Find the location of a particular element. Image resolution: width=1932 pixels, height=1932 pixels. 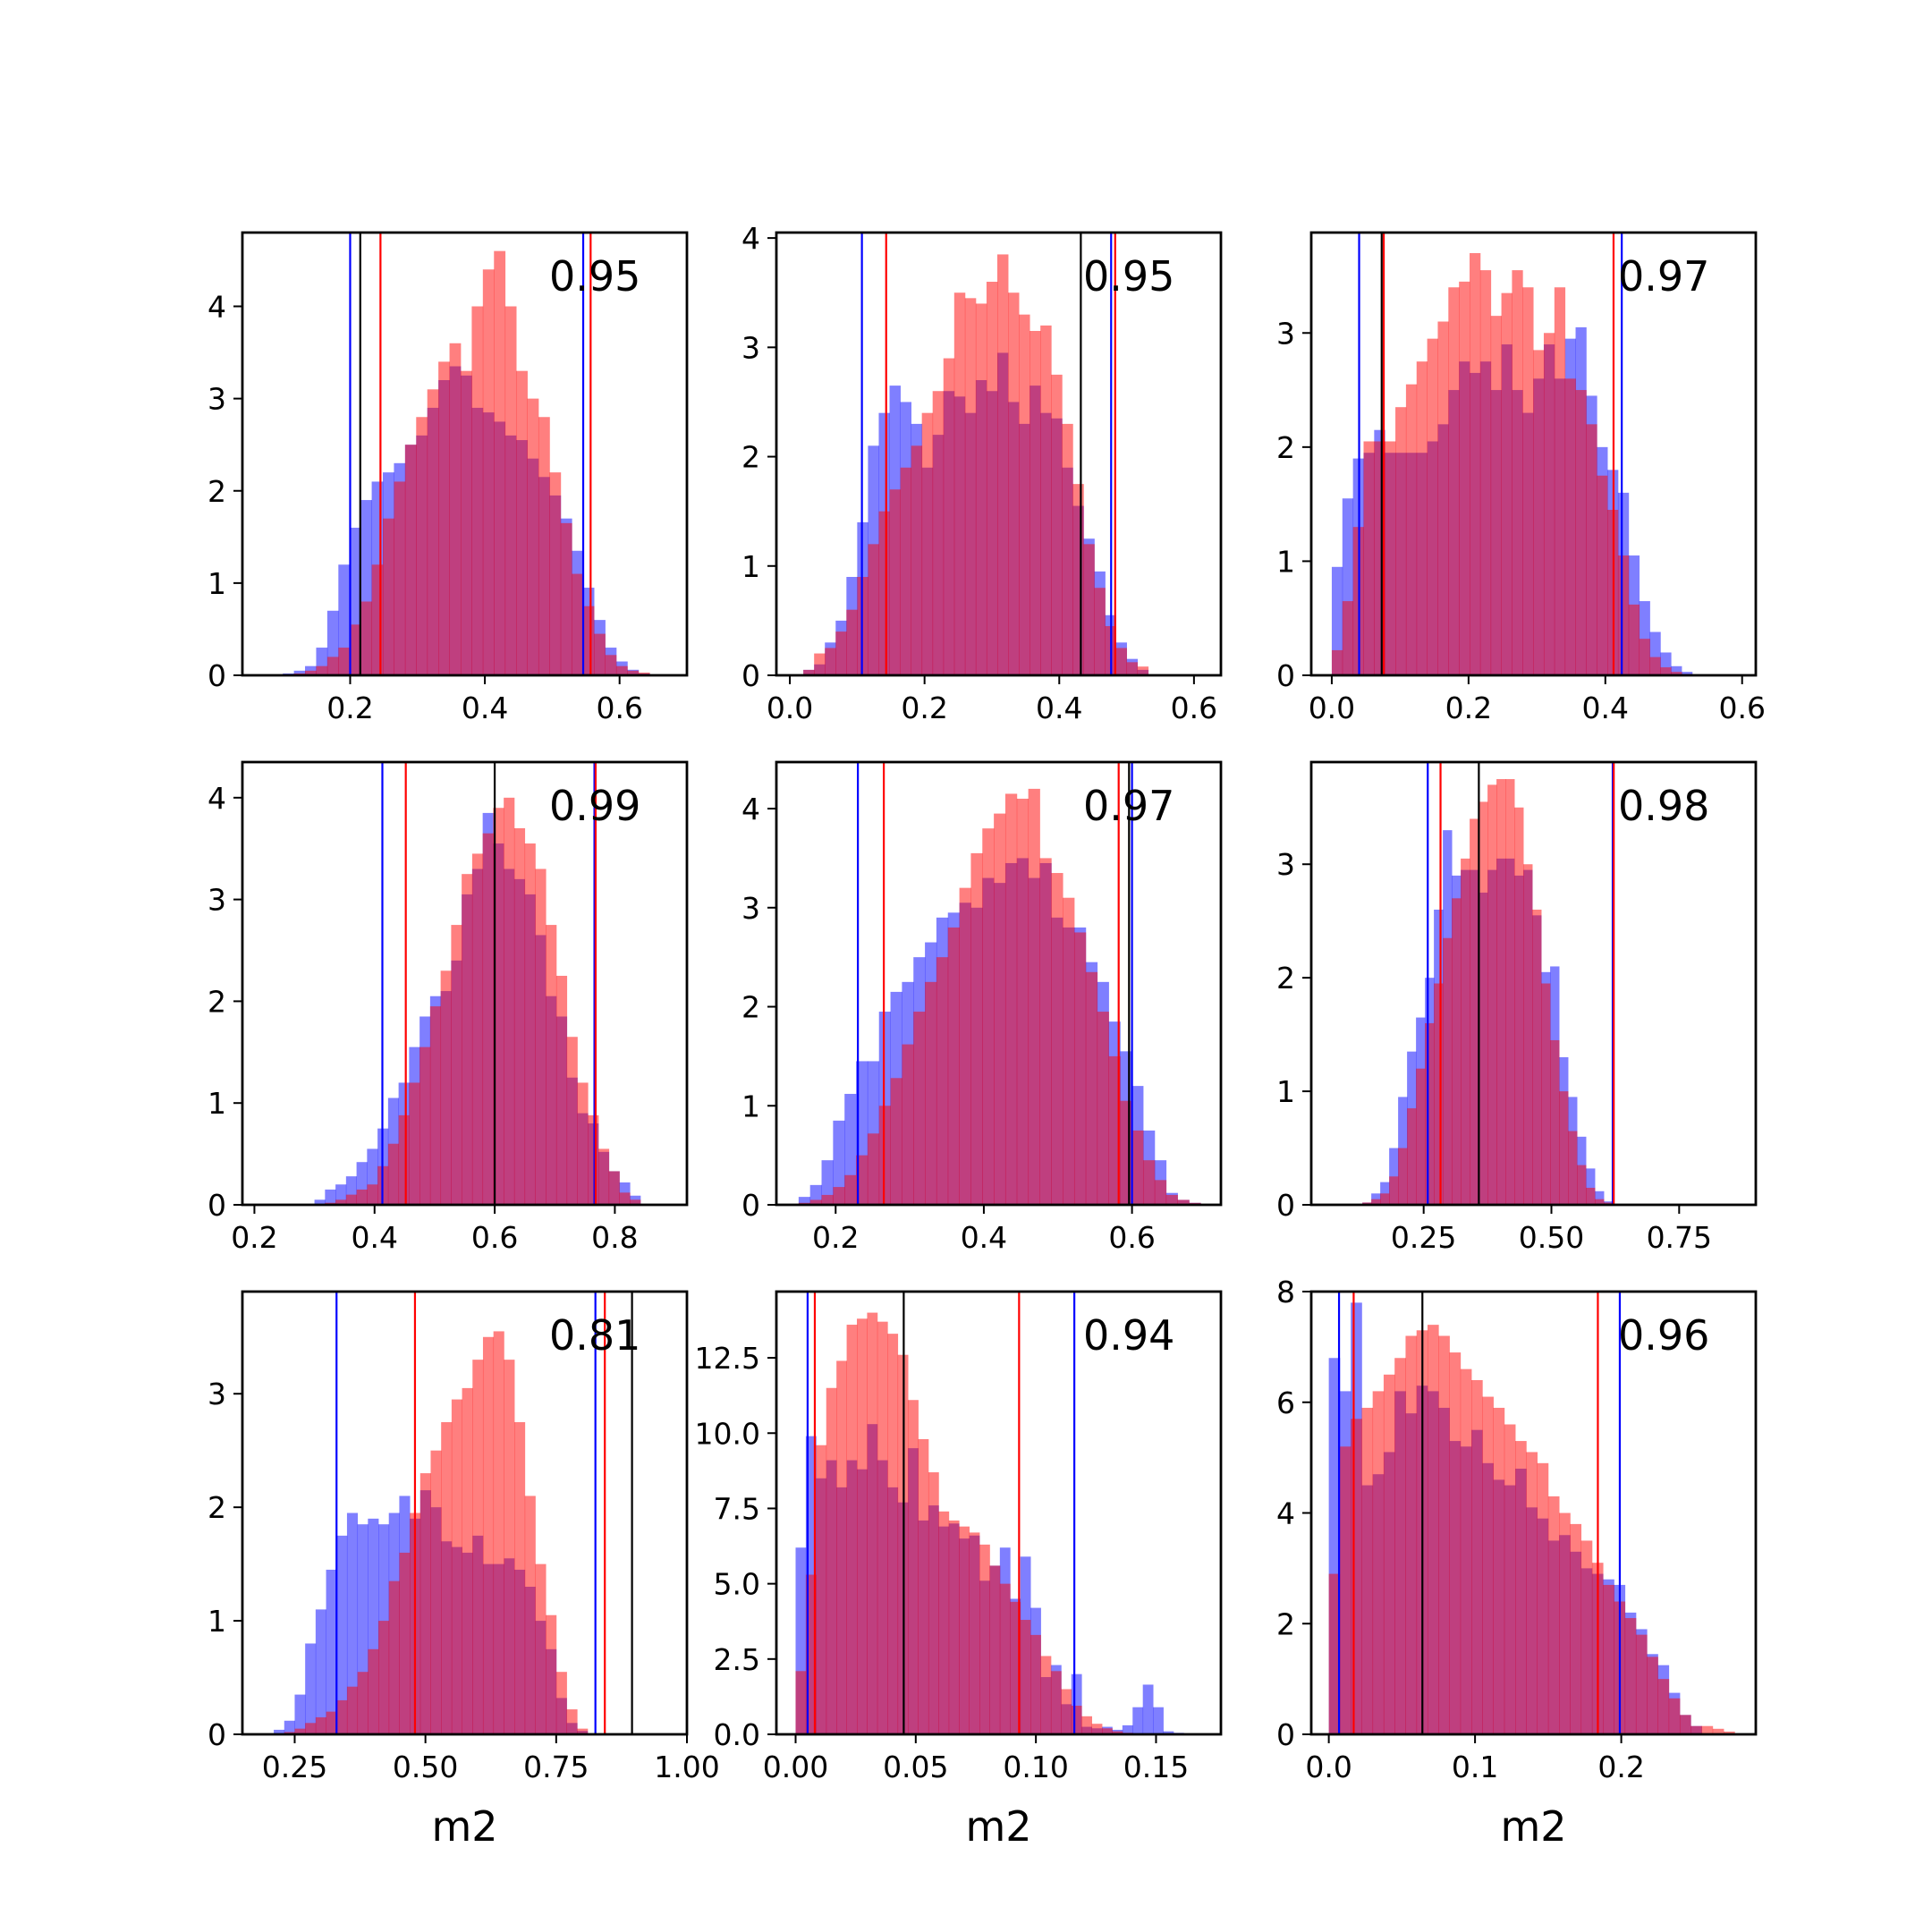

subplot-7: 0.25 0.50 0.75 1.00 0 1 2 3 0.81 m2 is located at coordinates (464, 1570).